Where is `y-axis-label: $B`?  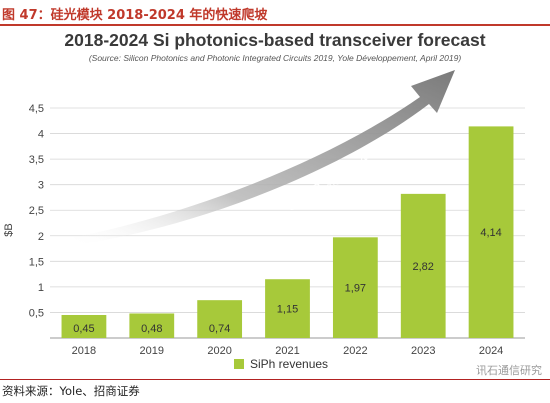 y-axis-label: $B is located at coordinates (9, 229).